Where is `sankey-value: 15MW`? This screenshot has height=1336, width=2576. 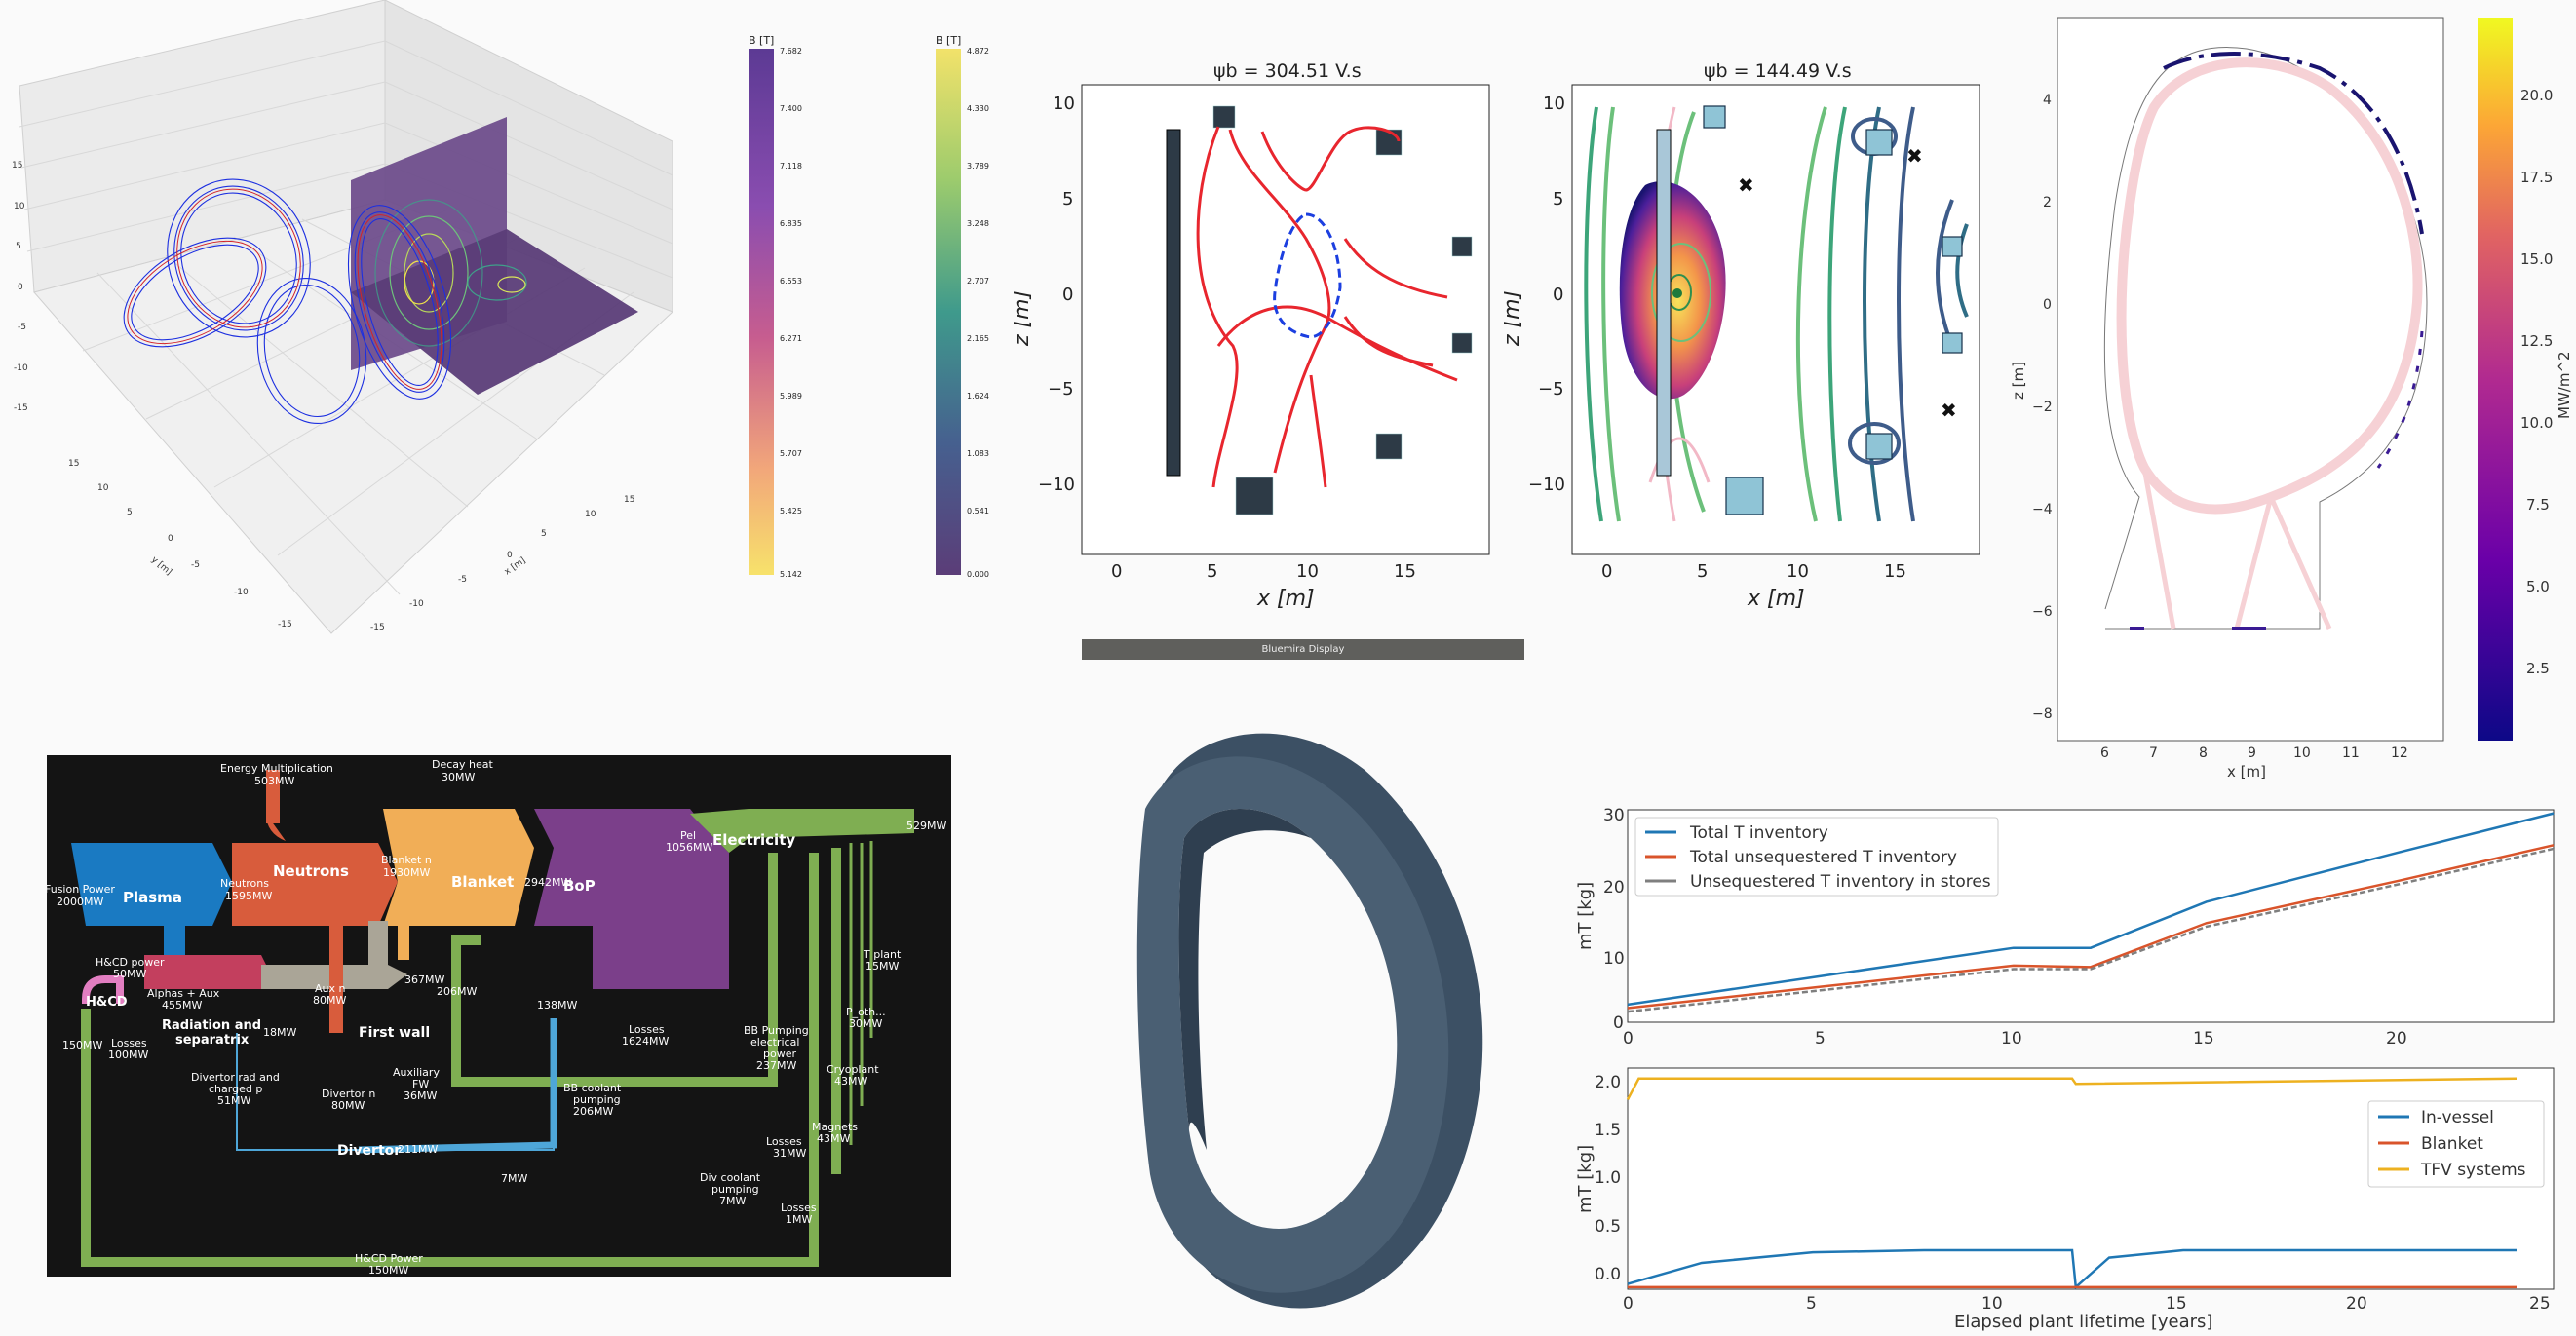 sankey-value: 15MW is located at coordinates (882, 966).